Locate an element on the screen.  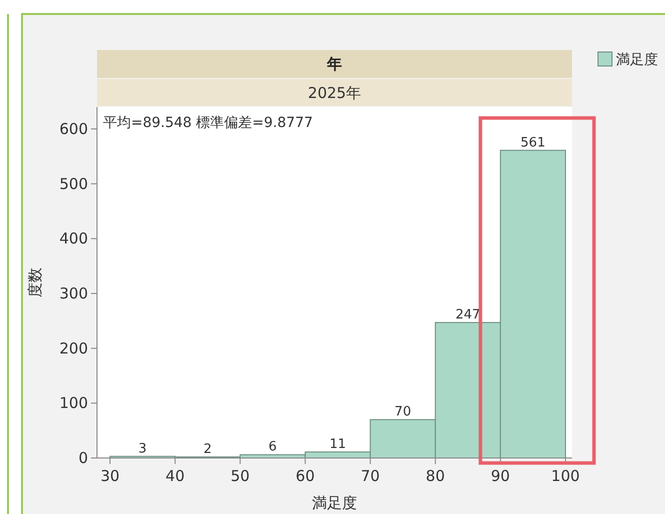
x-tick-label: 50 is located at coordinates (240, 476).